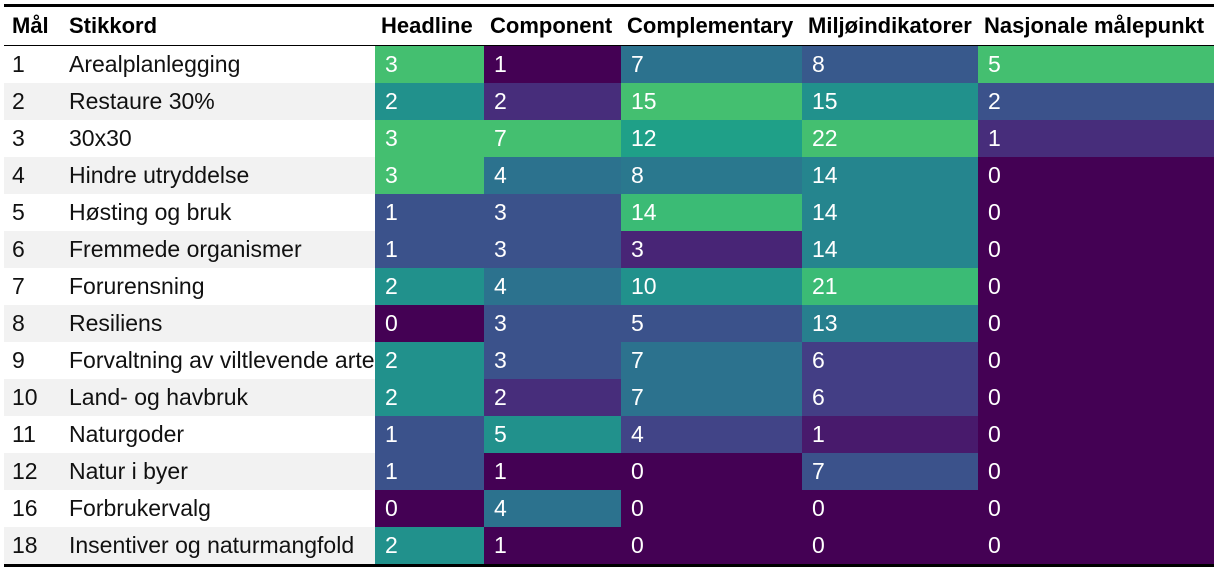 The height and width of the screenshot is (577, 1218). Describe the element at coordinates (711, 101) in the screenshot. I see `heat-cell-complementary: 15` at that location.